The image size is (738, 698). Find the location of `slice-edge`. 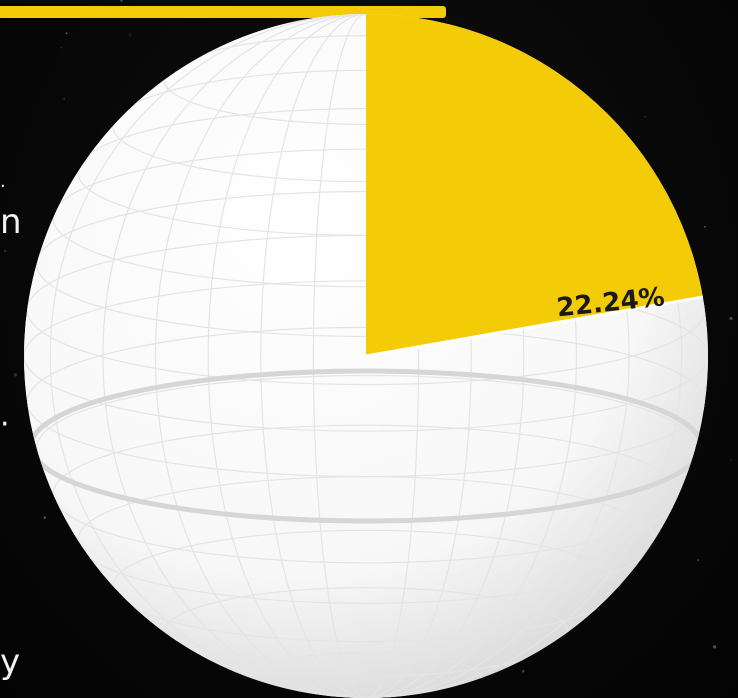

slice-edge is located at coordinates (534, 326).